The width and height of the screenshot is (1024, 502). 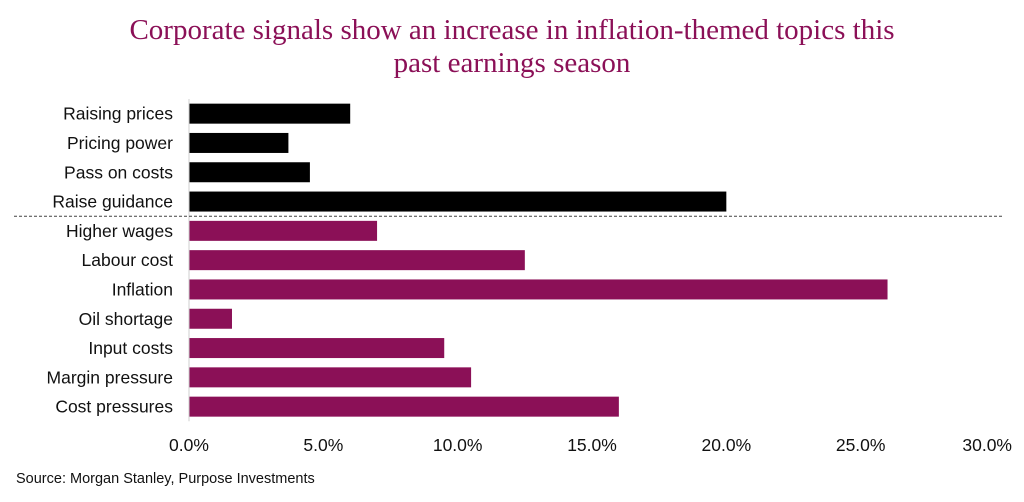 I want to click on x-tick-label: 5.0%, so click(x=323, y=445).